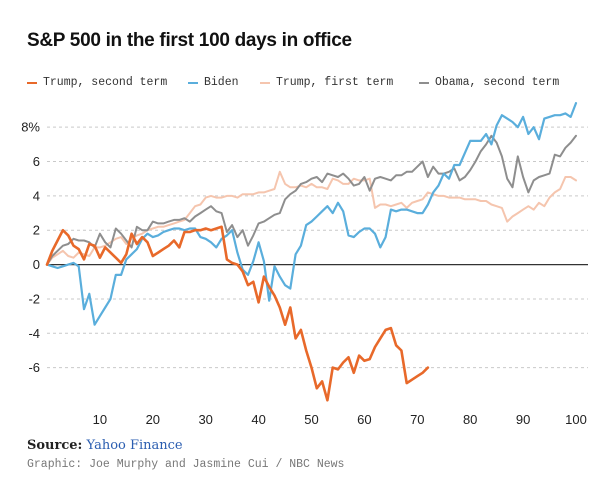 The image size is (614, 487). Describe the element at coordinates (523, 419) in the screenshot. I see `x-tick-label: 90` at that location.